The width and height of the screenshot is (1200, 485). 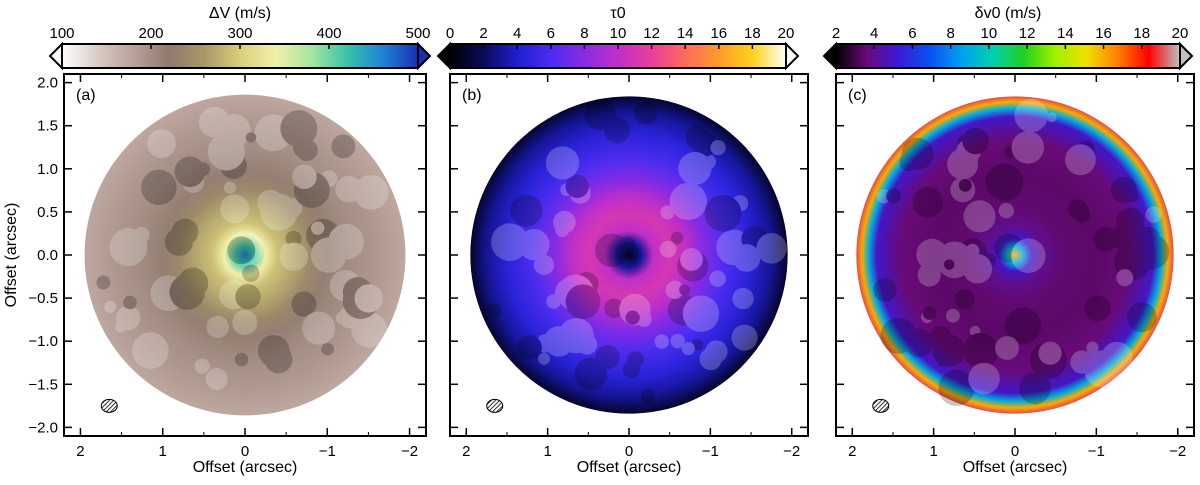 I want to click on colorbar-tick-label: 8, so click(x=950, y=33).